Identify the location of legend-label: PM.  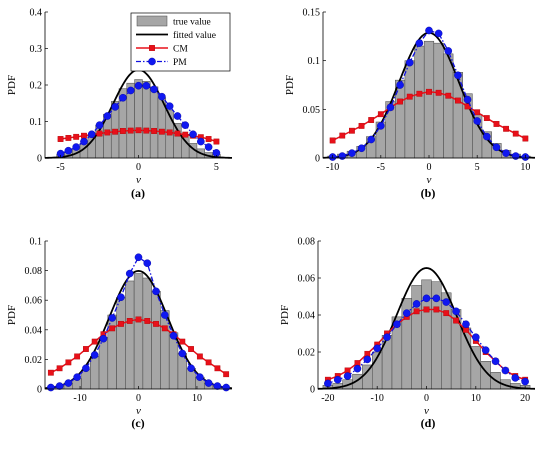
(180, 63).